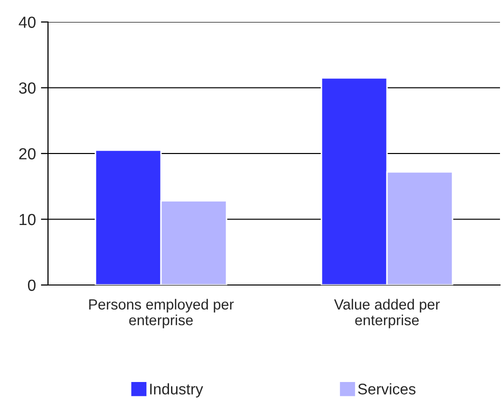  What do you see at coordinates (27, 22) in the screenshot?
I see `y-tick-label: 40` at bounding box center [27, 22].